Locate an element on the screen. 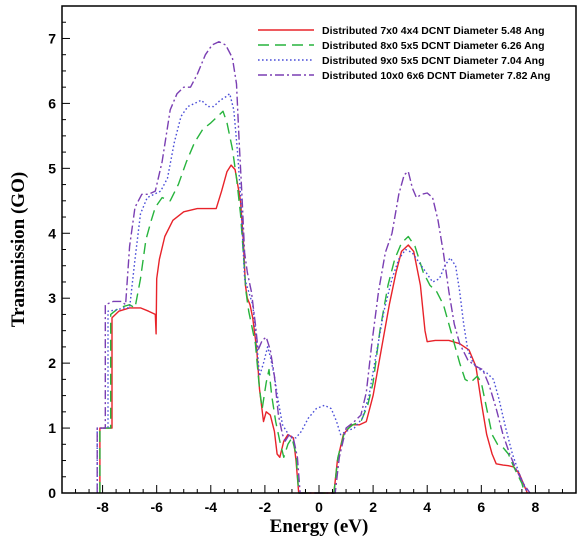  x-tick-label: 4 is located at coordinates (427, 507).